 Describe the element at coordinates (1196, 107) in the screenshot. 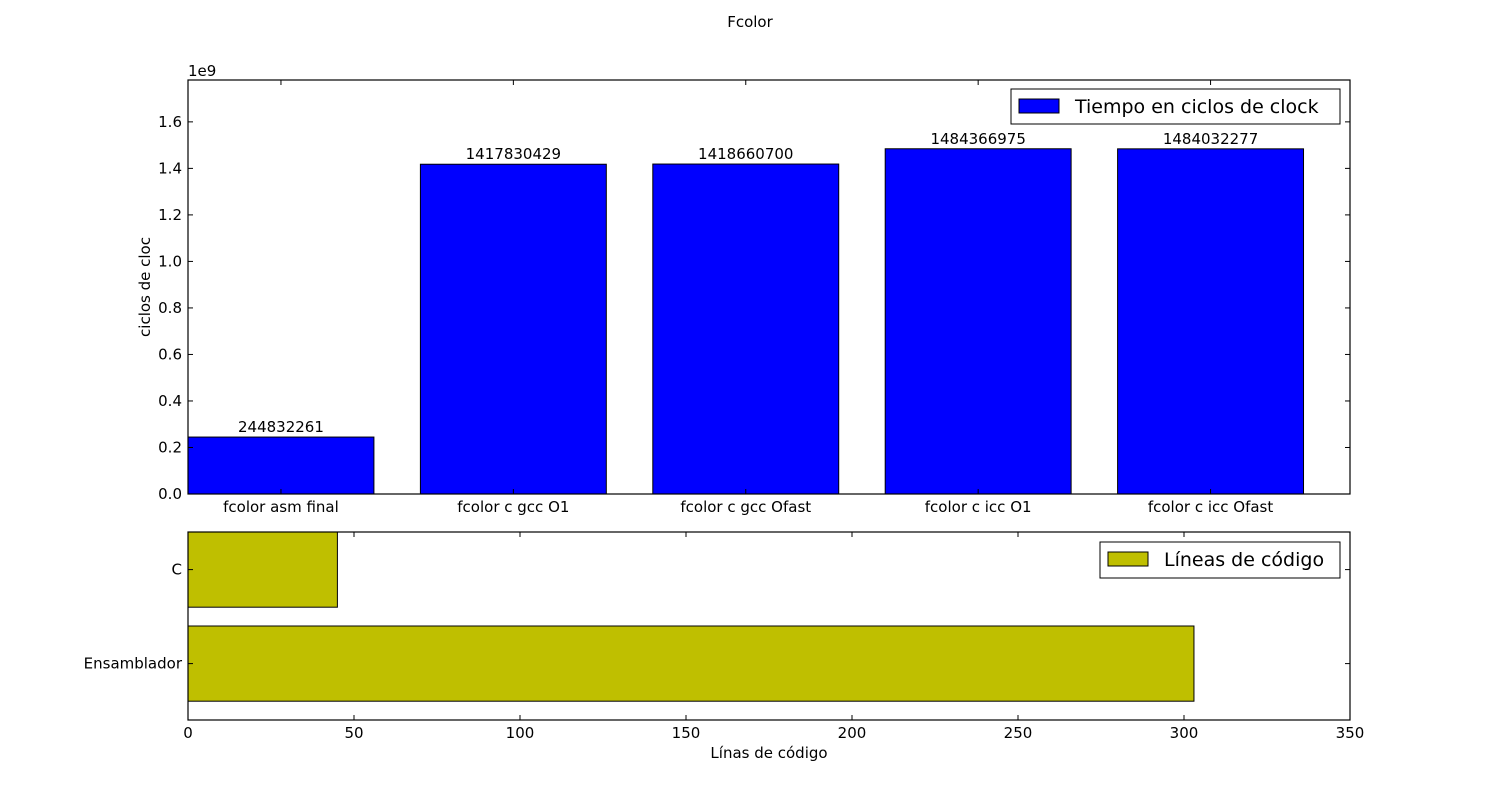

I see `top-legend-text: Tiempo en ciclos de clock` at that location.